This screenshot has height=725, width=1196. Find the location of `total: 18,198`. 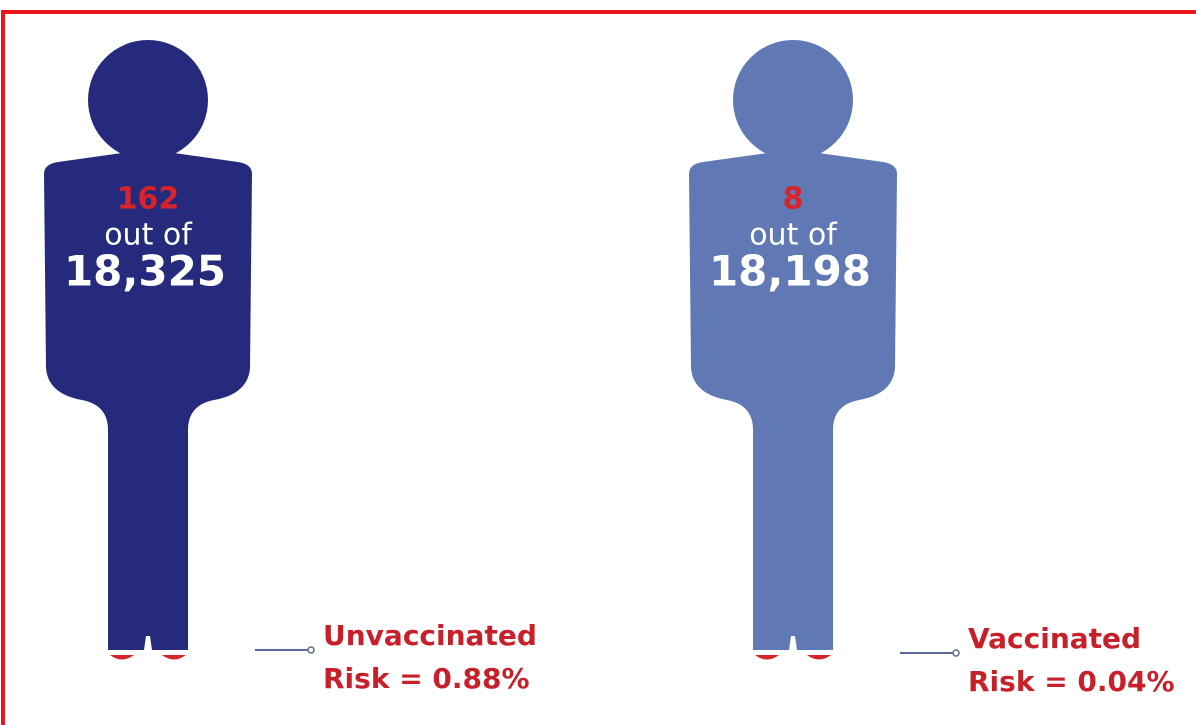

total: 18,198 is located at coordinates (790, 271).